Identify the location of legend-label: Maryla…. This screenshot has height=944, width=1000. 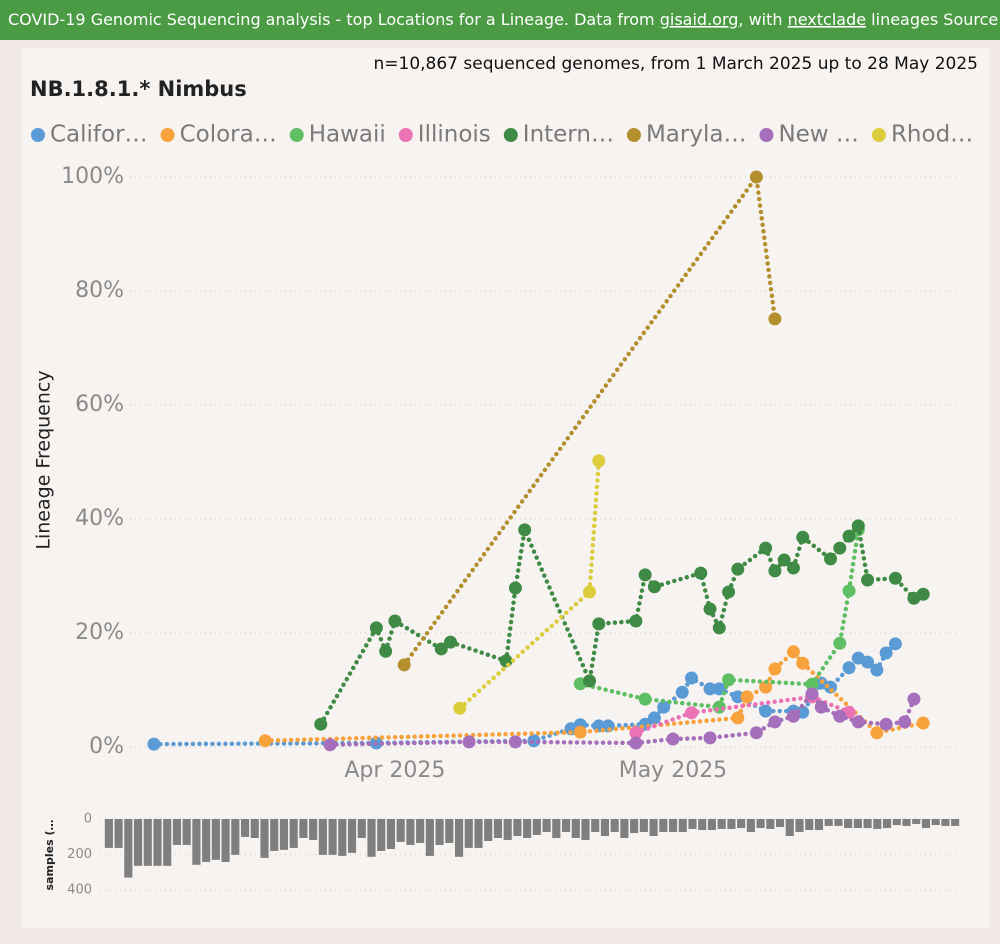
(696, 135).